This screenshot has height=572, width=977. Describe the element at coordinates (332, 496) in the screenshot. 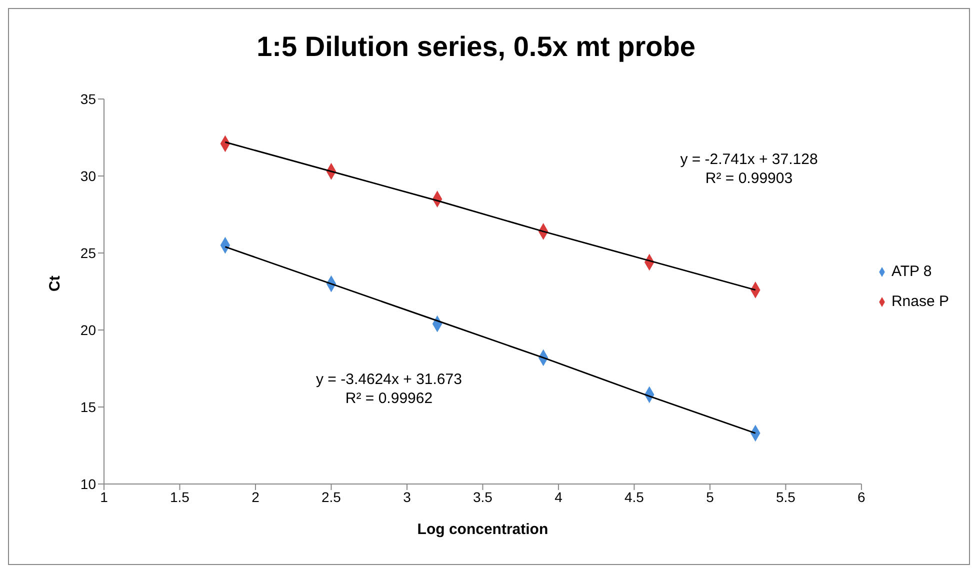

I see `x-tick-label: 2.5` at that location.